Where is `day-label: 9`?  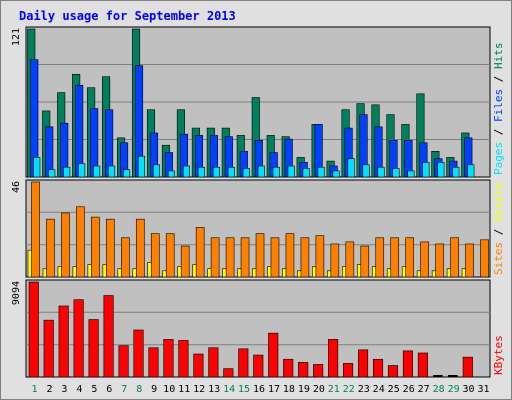
day-label: 9 is located at coordinates (154, 389).